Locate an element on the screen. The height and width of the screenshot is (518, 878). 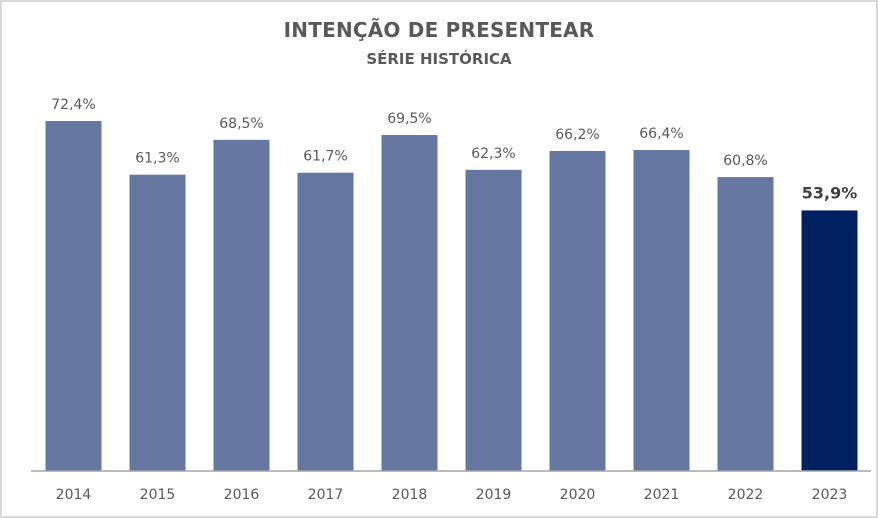
bar-2017 is located at coordinates (325, 322).